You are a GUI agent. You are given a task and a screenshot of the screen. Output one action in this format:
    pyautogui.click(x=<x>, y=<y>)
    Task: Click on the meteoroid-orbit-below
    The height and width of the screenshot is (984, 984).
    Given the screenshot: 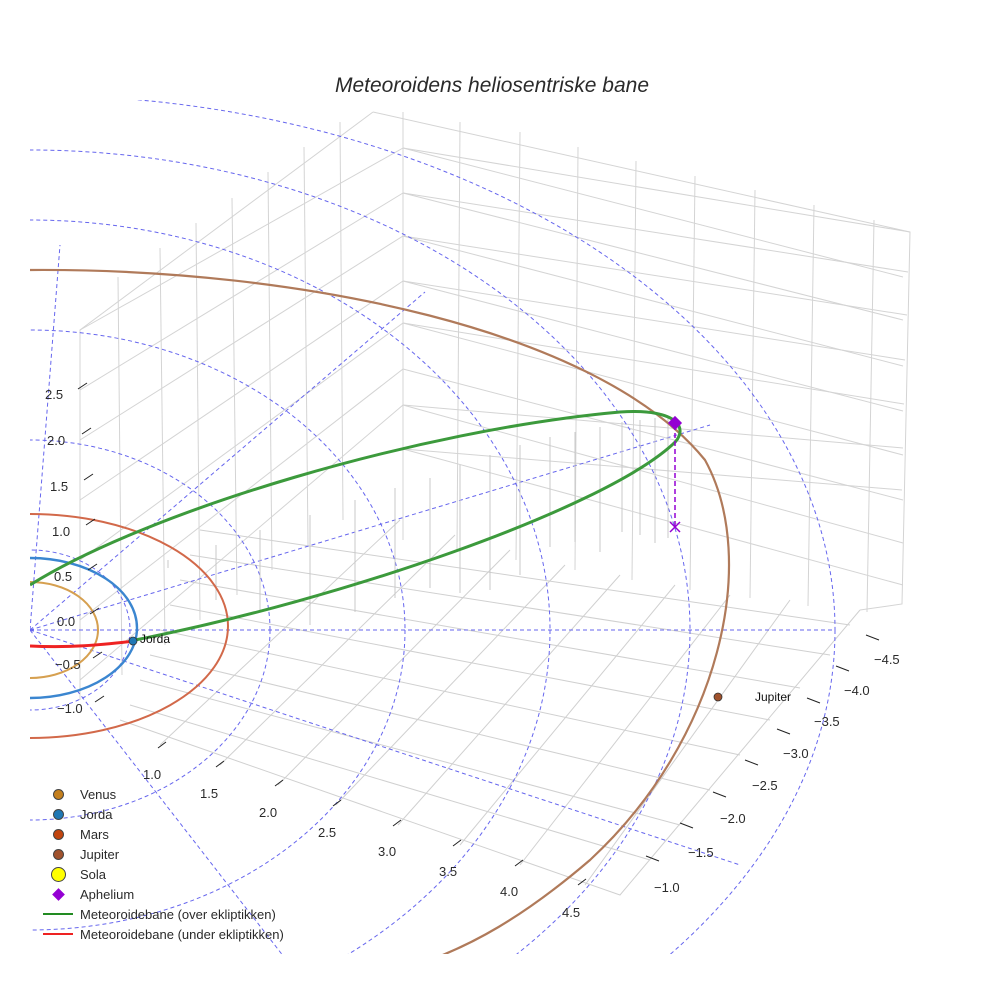 What is the action you would take?
    pyautogui.click(x=83, y=644)
    